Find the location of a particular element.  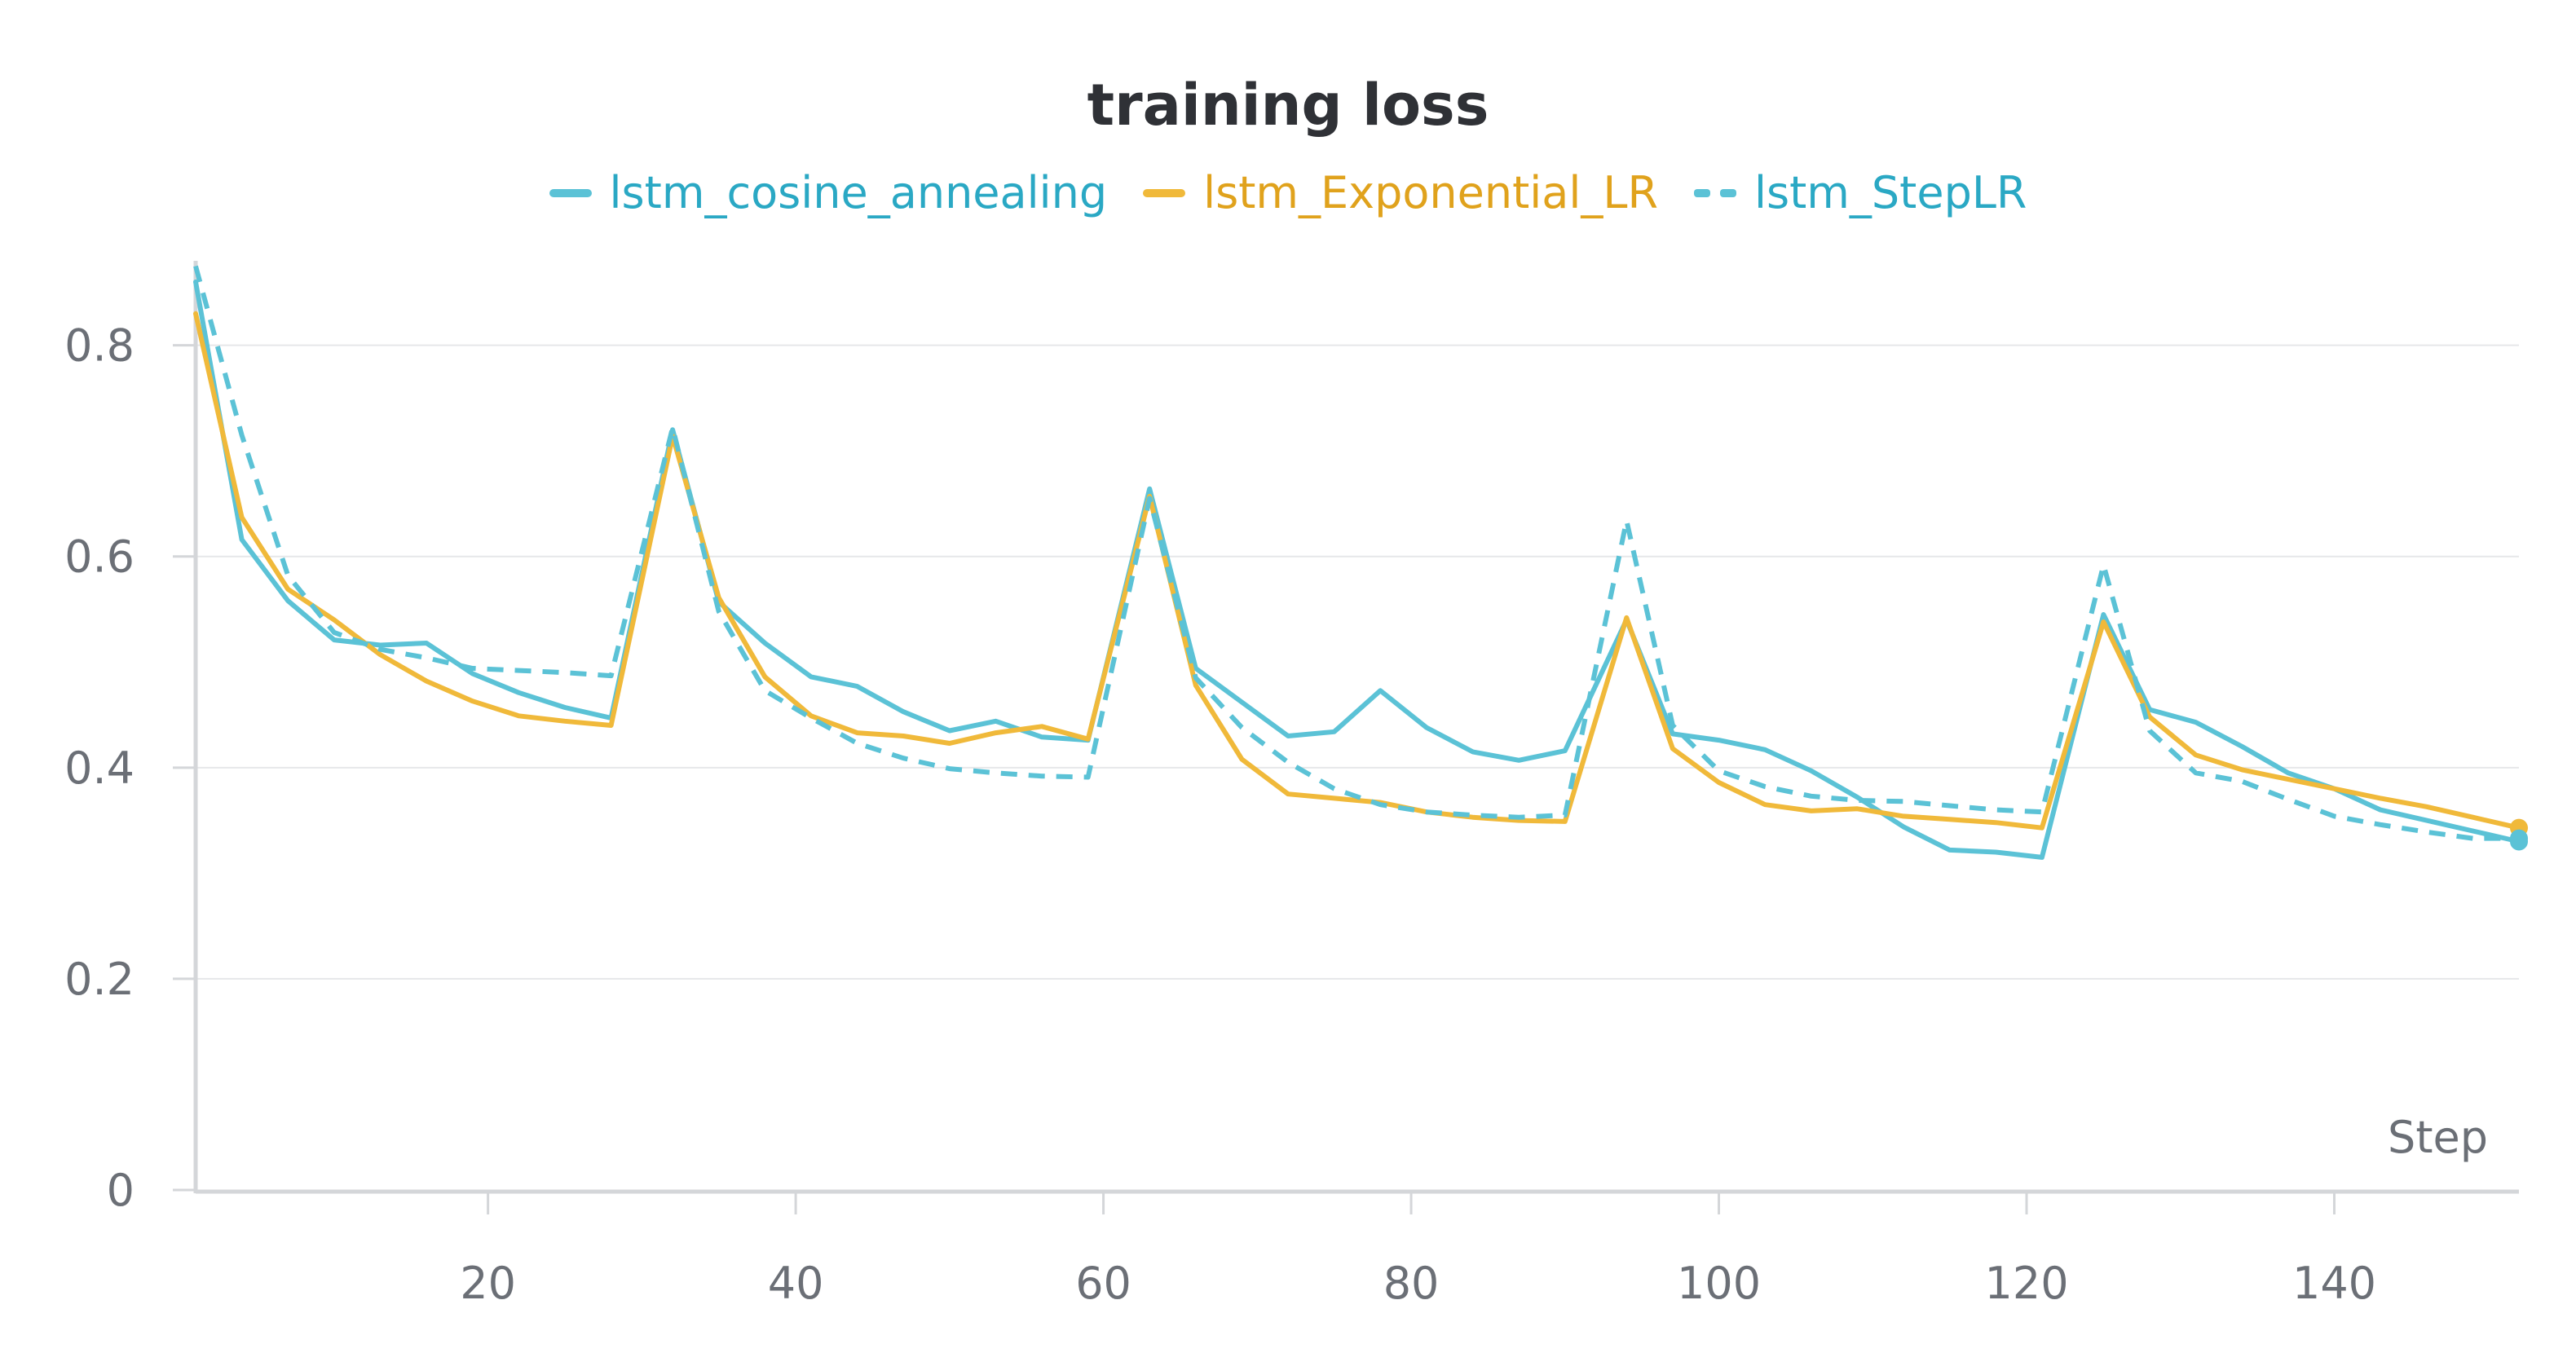

x-tick-label: 20 is located at coordinates (488, 1283).